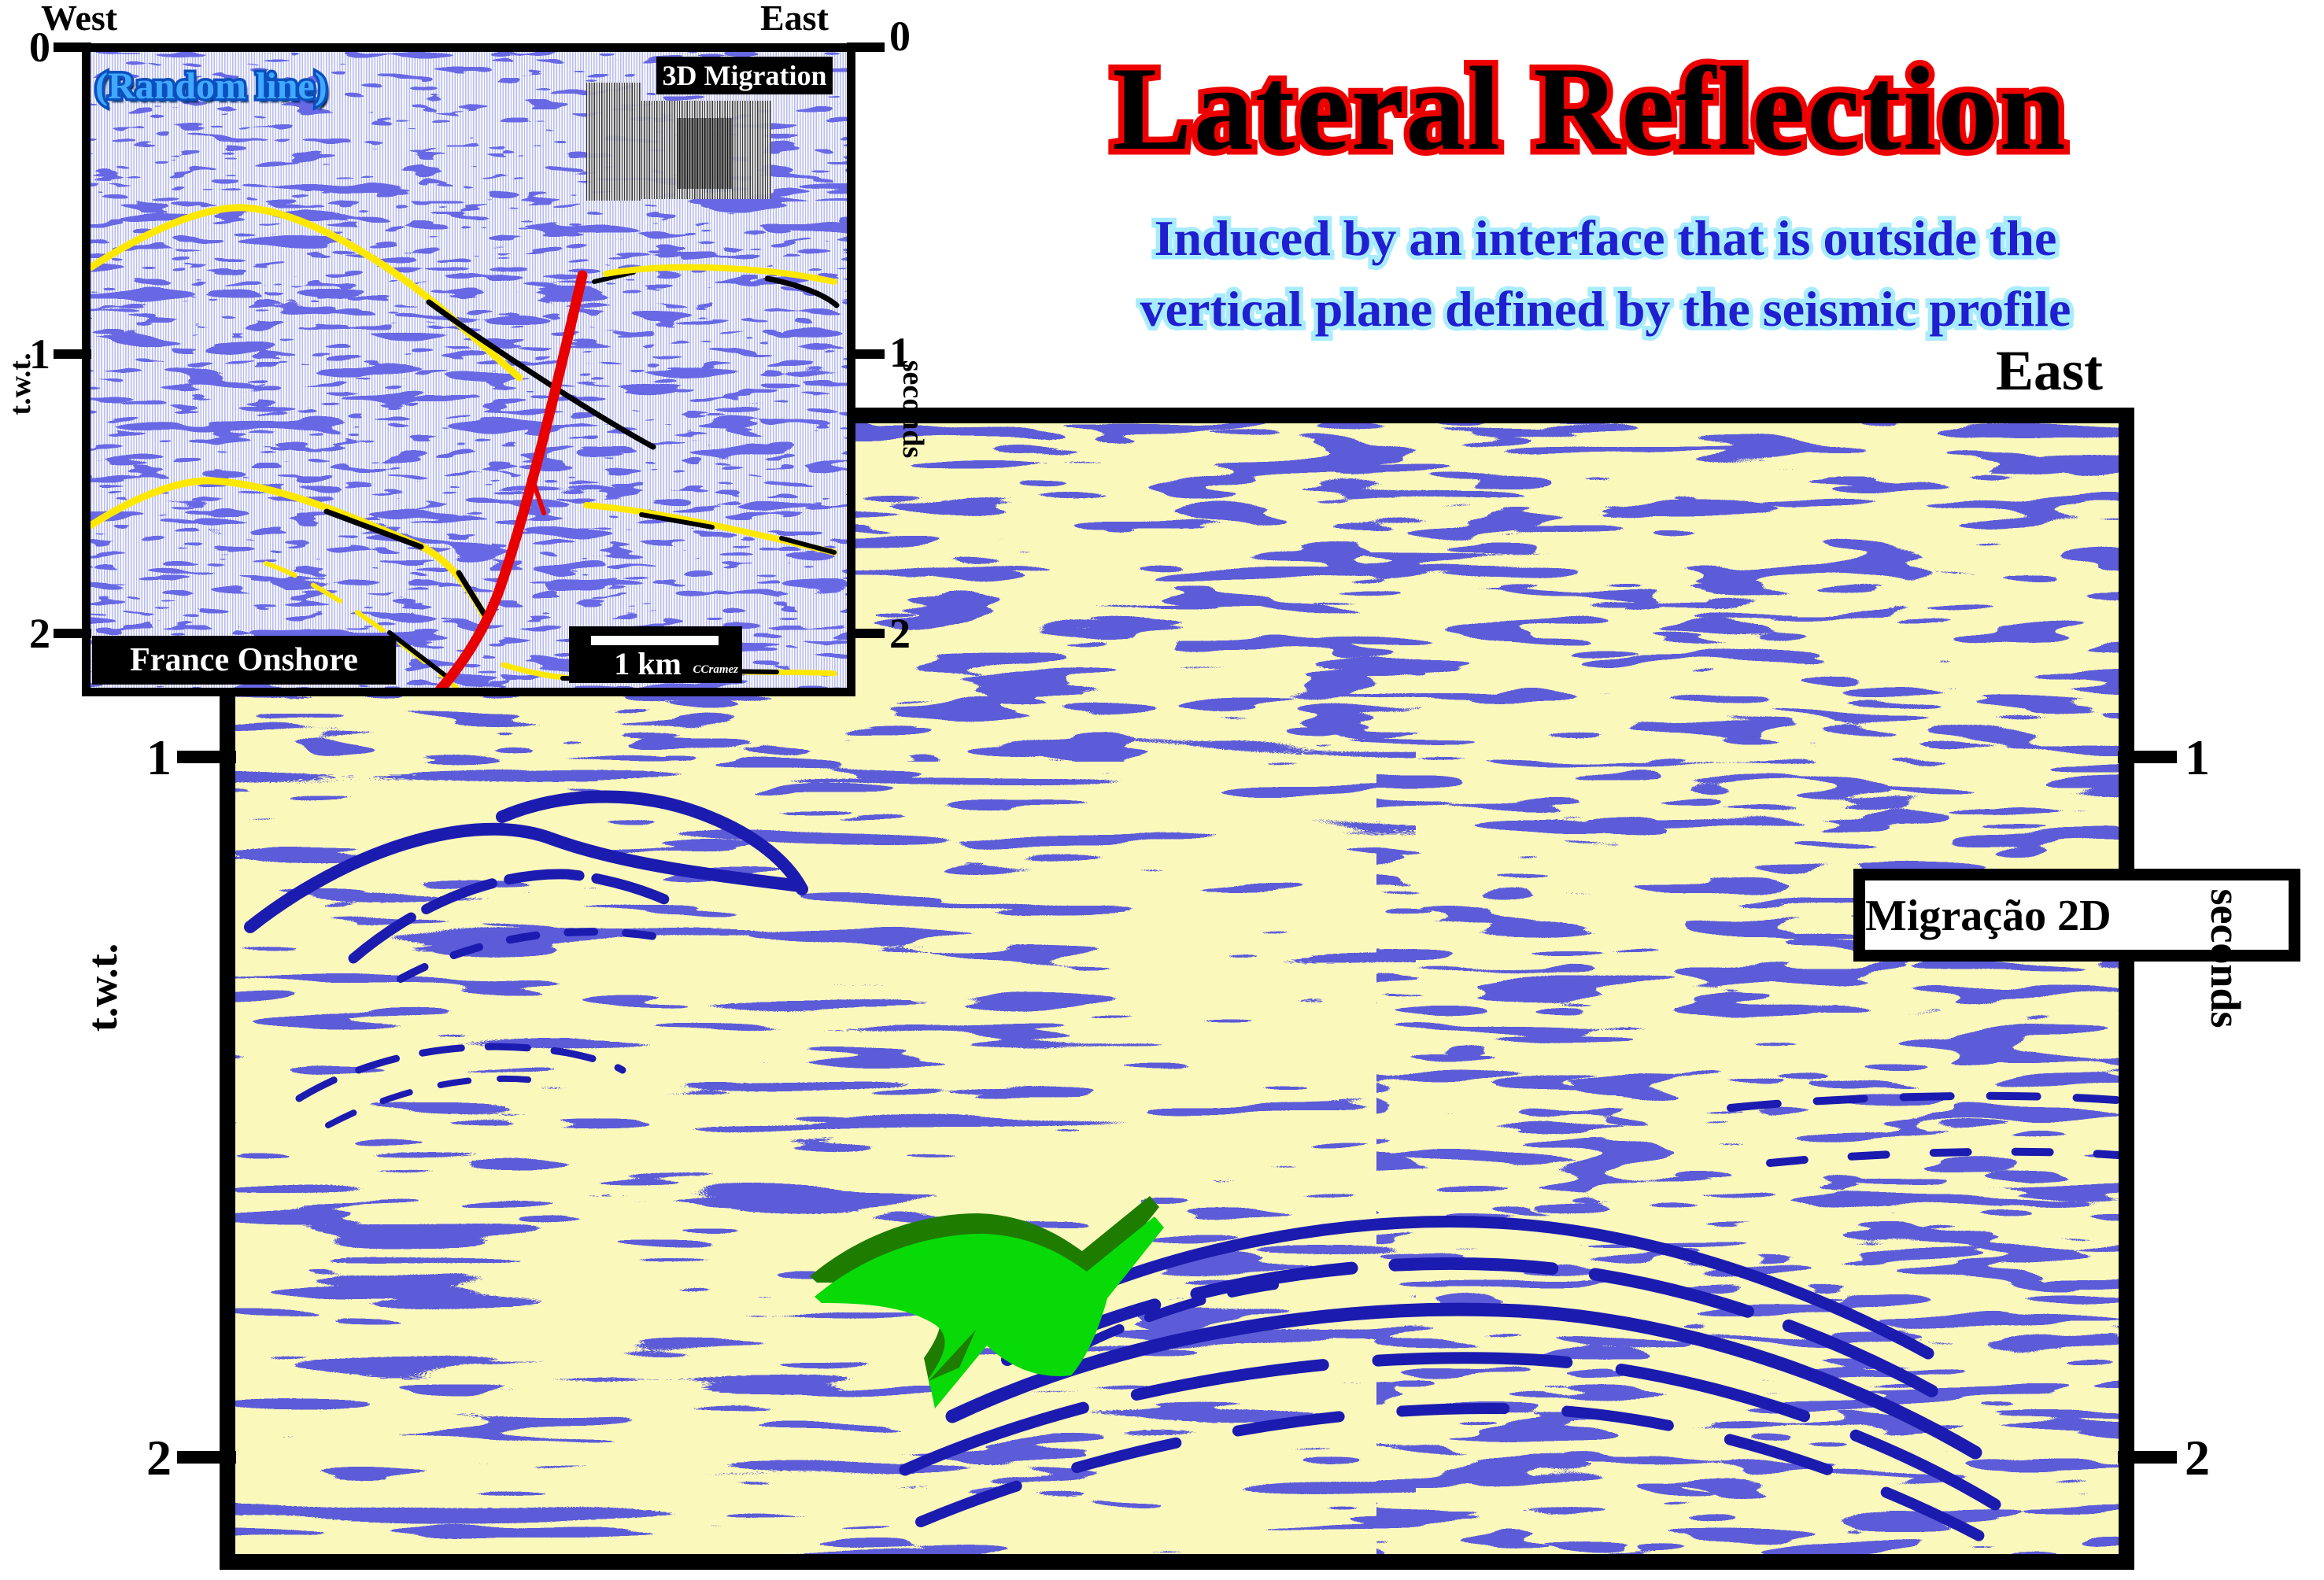 The width and height of the screenshot is (2324, 1580). Describe the element at coordinates (1988, 916) in the screenshot. I see `migration-2d-label: Migração 2D` at that location.